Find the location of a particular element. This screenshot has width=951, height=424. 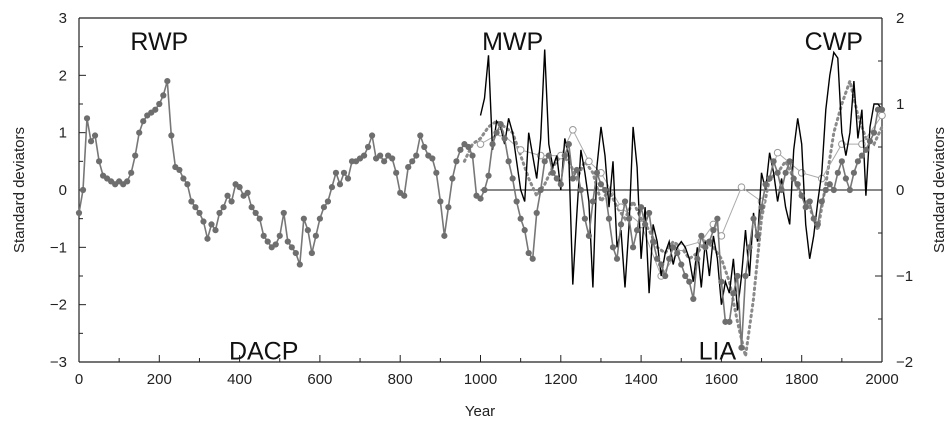

y-tick-label: 0 is located at coordinates (63, 190).